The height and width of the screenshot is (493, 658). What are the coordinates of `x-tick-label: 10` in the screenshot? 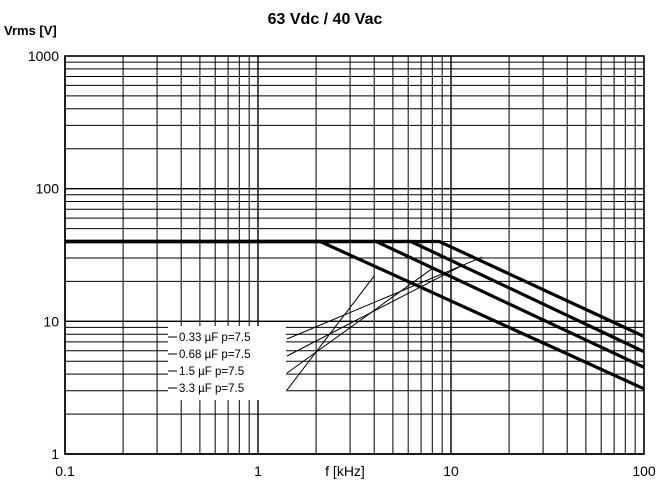 It's located at (451, 471).